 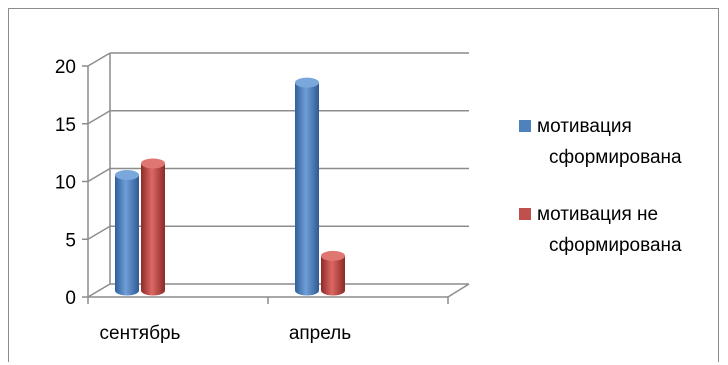 I want to click on y-tick-label: 20, so click(x=65, y=67).